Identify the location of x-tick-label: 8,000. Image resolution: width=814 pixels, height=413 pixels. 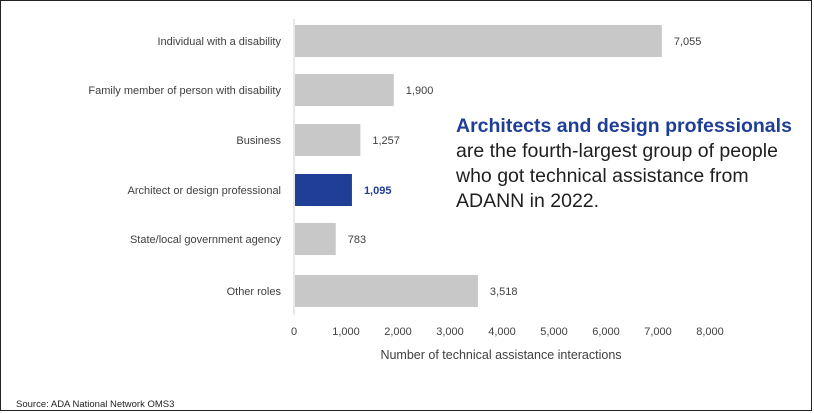
(710, 332).